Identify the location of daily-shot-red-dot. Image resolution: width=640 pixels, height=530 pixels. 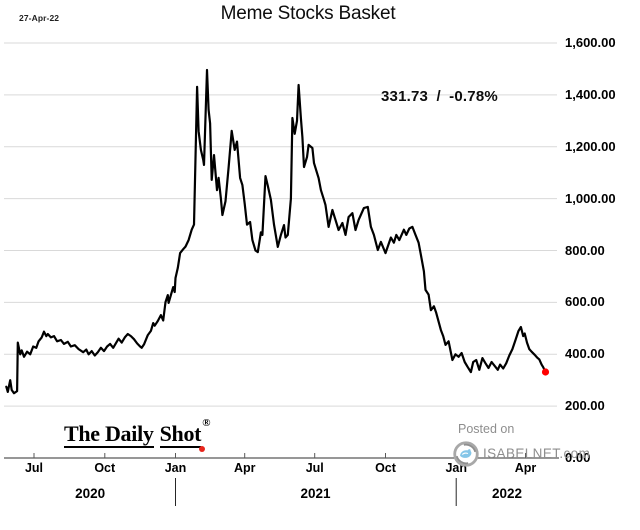
(202, 449).